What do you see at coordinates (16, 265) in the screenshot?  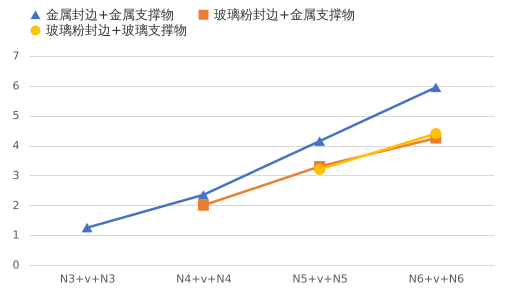 I see `y-tick-label: 0` at bounding box center [16, 265].